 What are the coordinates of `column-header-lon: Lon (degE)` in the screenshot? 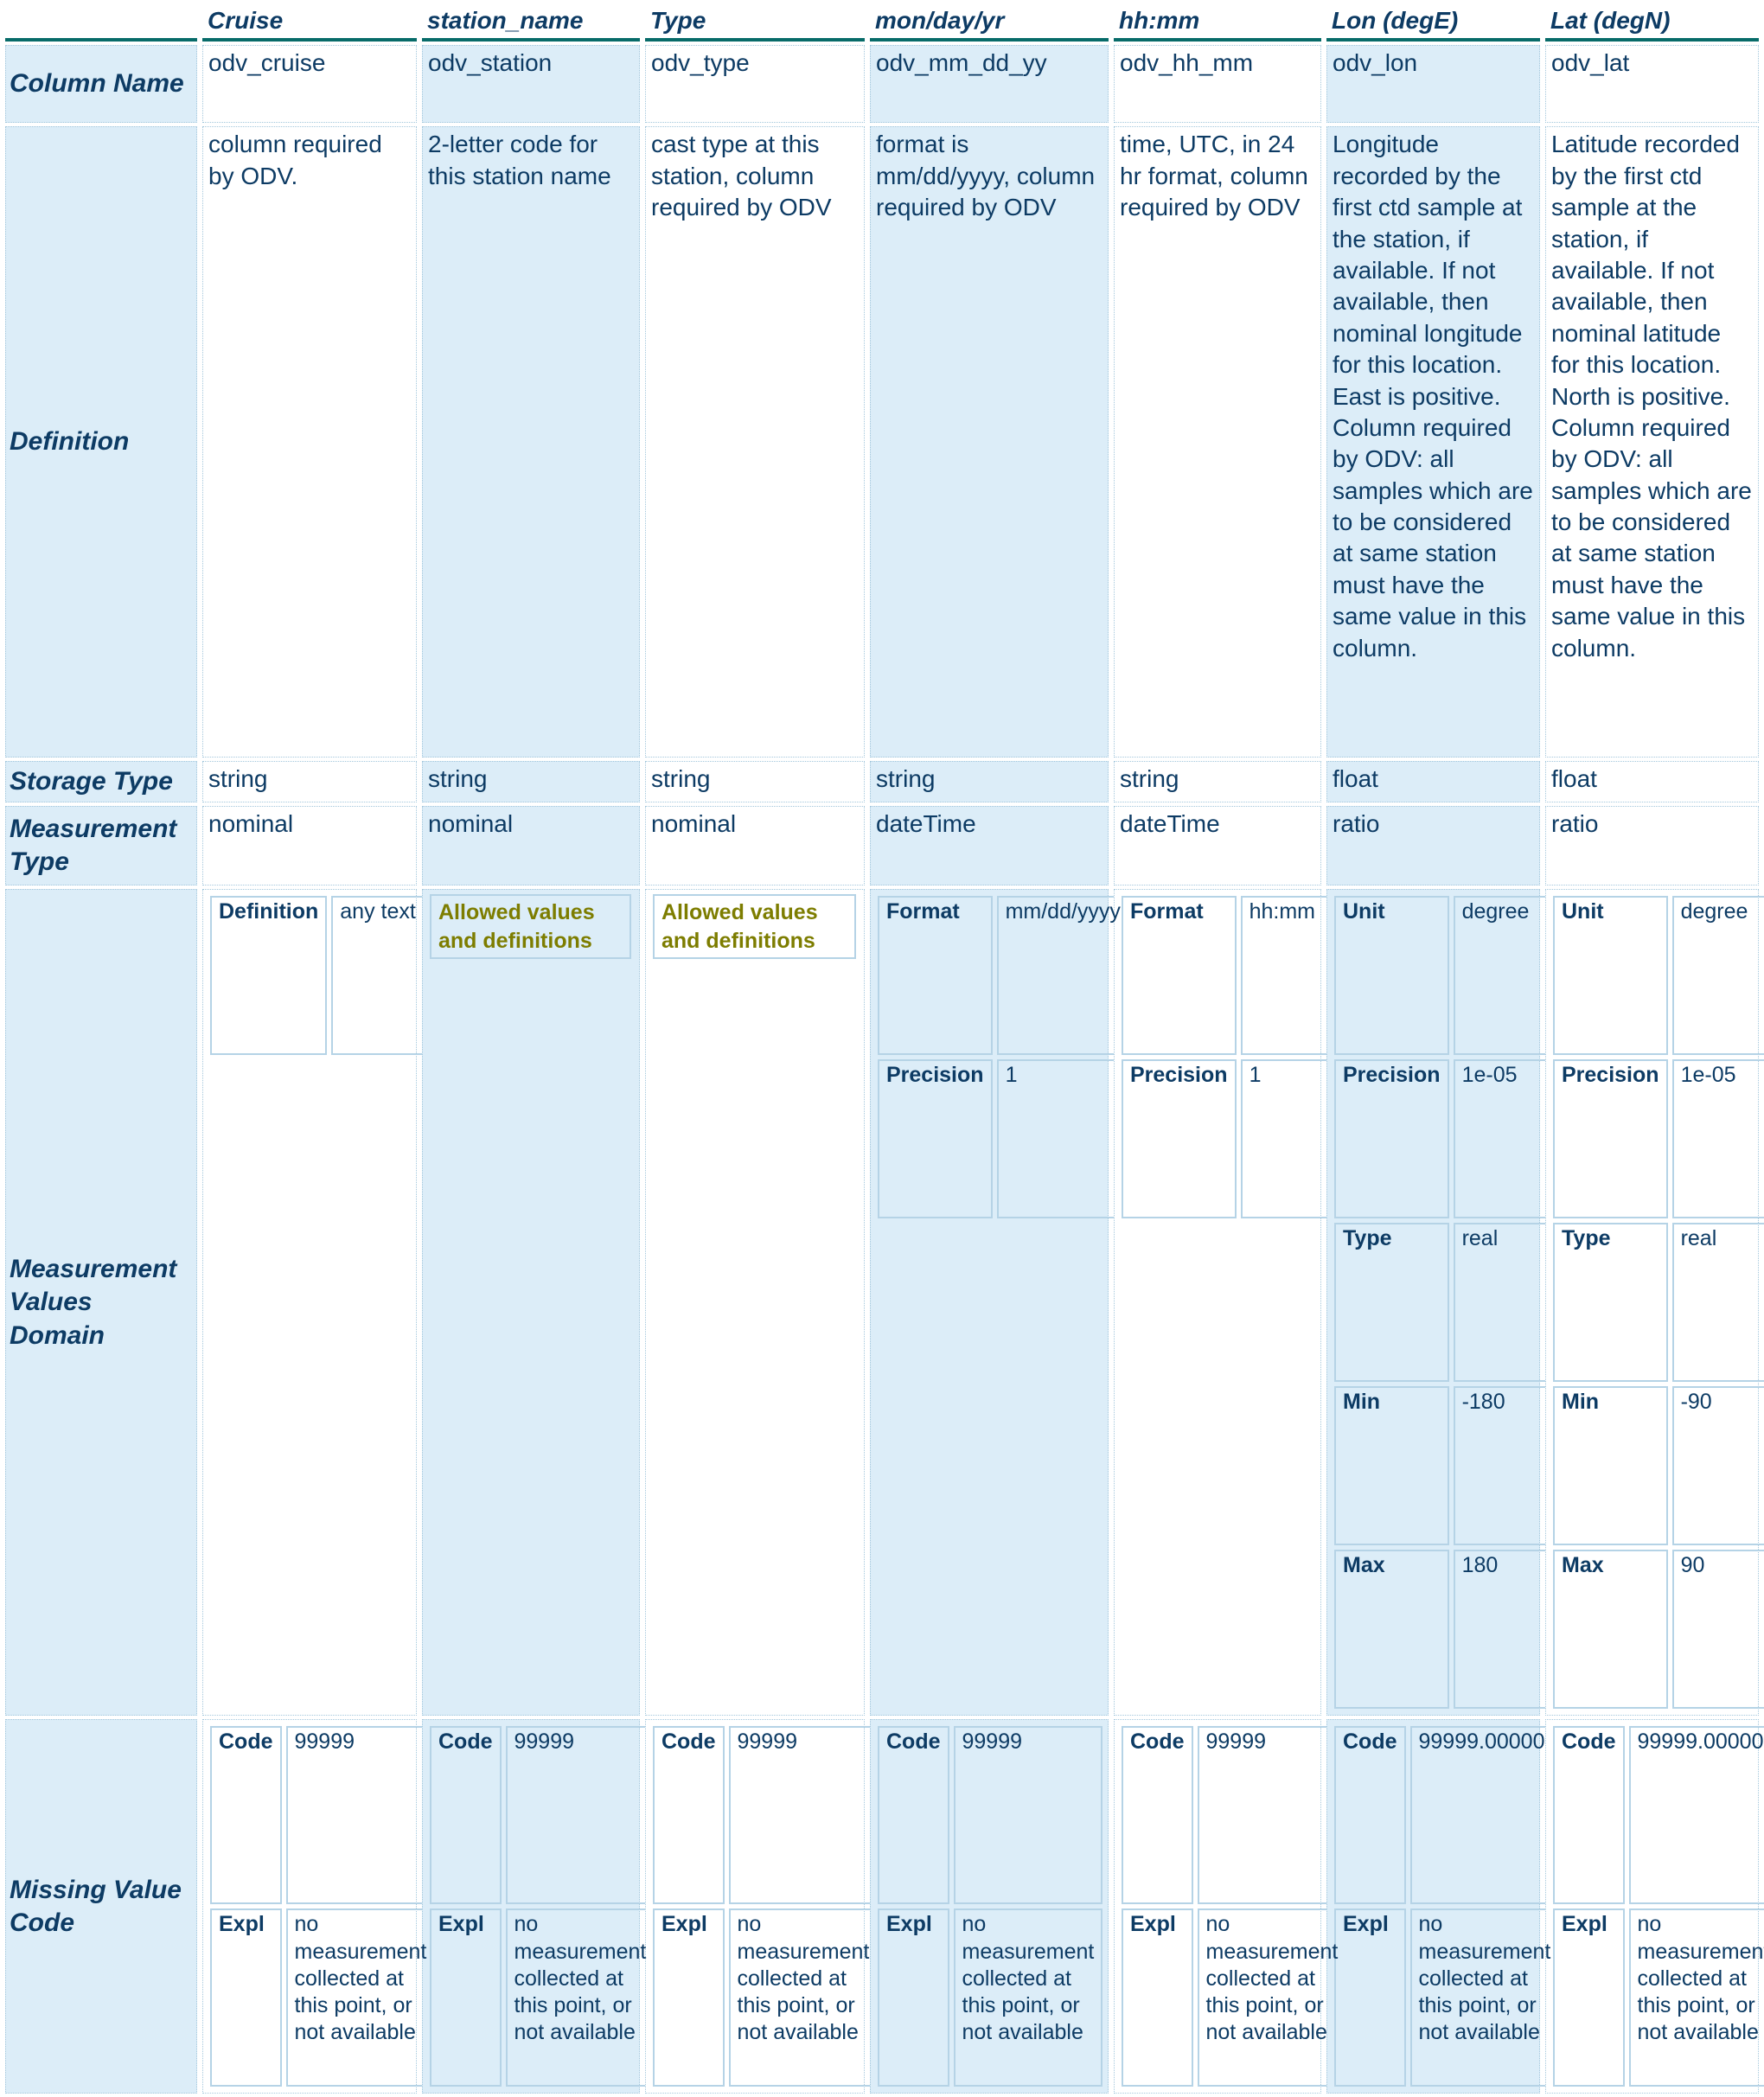 It's located at (1433, 22).